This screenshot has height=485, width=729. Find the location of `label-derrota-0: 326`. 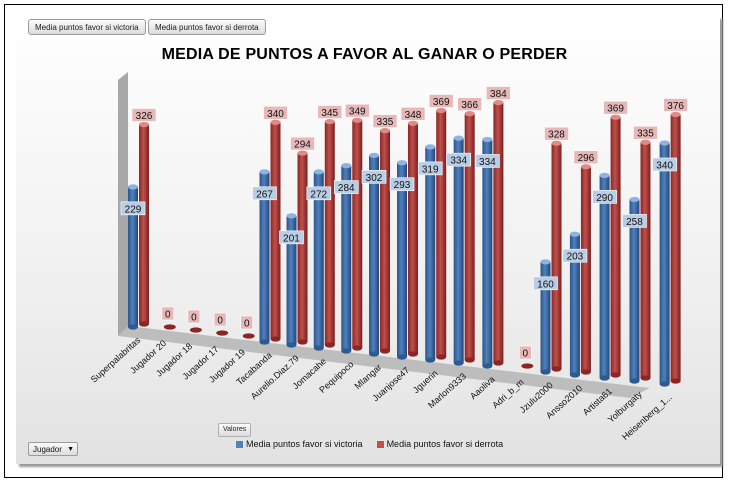

label-derrota-0: 326 is located at coordinates (144, 116).